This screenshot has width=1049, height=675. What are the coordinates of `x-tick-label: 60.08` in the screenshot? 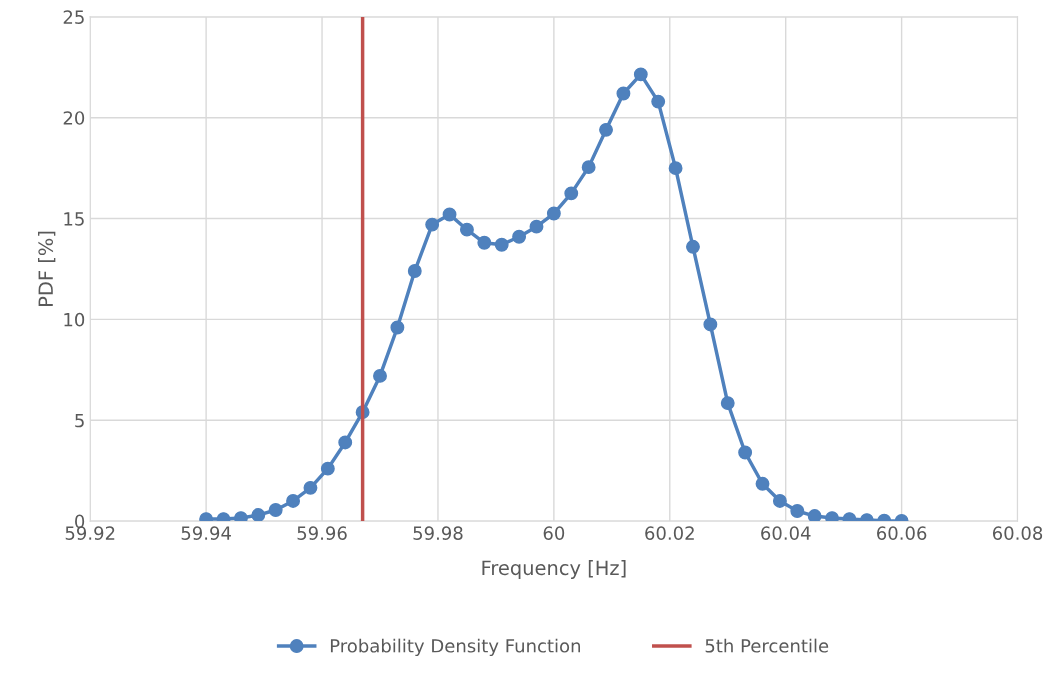 It's located at (1017, 533).